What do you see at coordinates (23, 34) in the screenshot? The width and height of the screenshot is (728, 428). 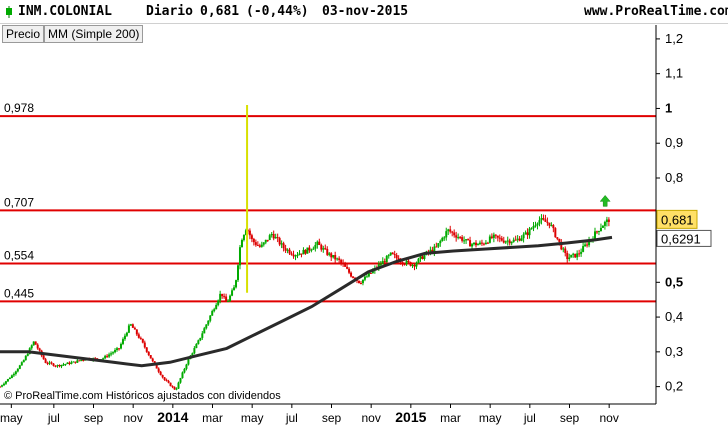 I see `tab-price: Precio` at bounding box center [23, 34].